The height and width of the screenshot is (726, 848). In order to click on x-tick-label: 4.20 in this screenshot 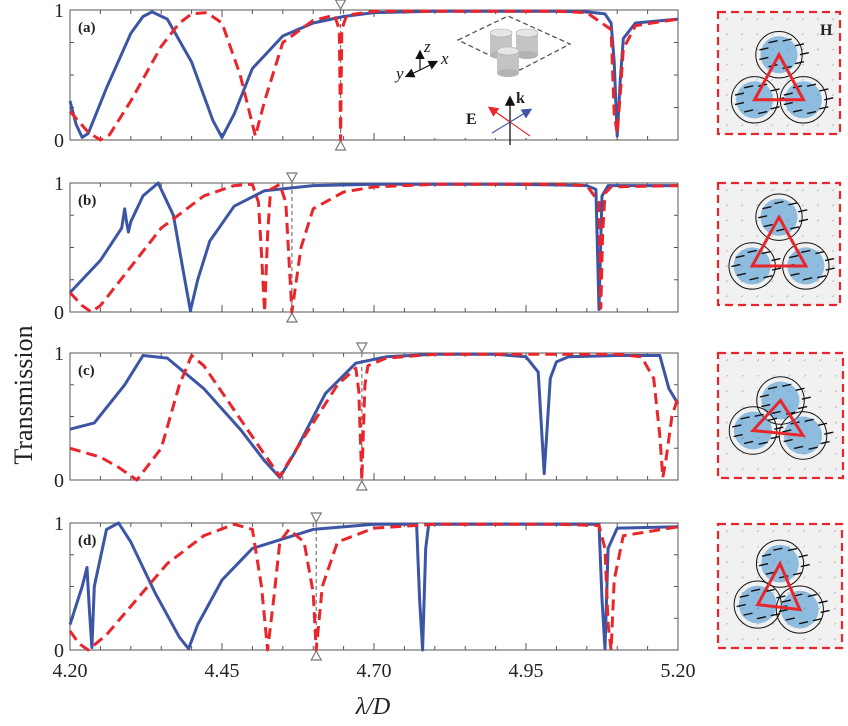, I will do `click(70, 671)`.